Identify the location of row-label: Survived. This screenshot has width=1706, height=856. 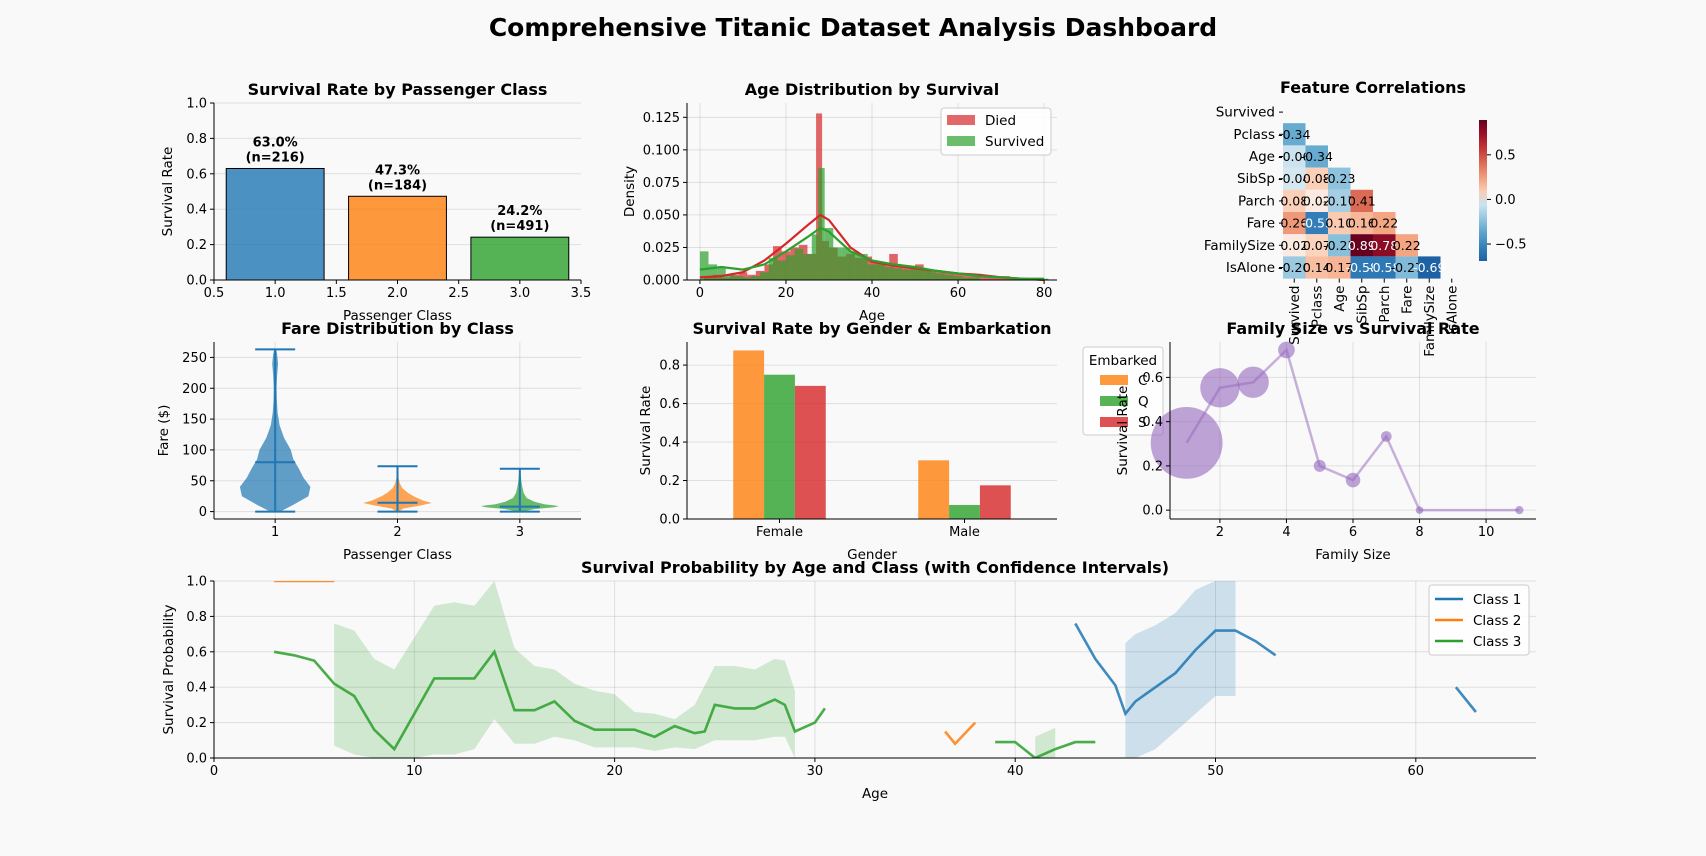
(1245, 113).